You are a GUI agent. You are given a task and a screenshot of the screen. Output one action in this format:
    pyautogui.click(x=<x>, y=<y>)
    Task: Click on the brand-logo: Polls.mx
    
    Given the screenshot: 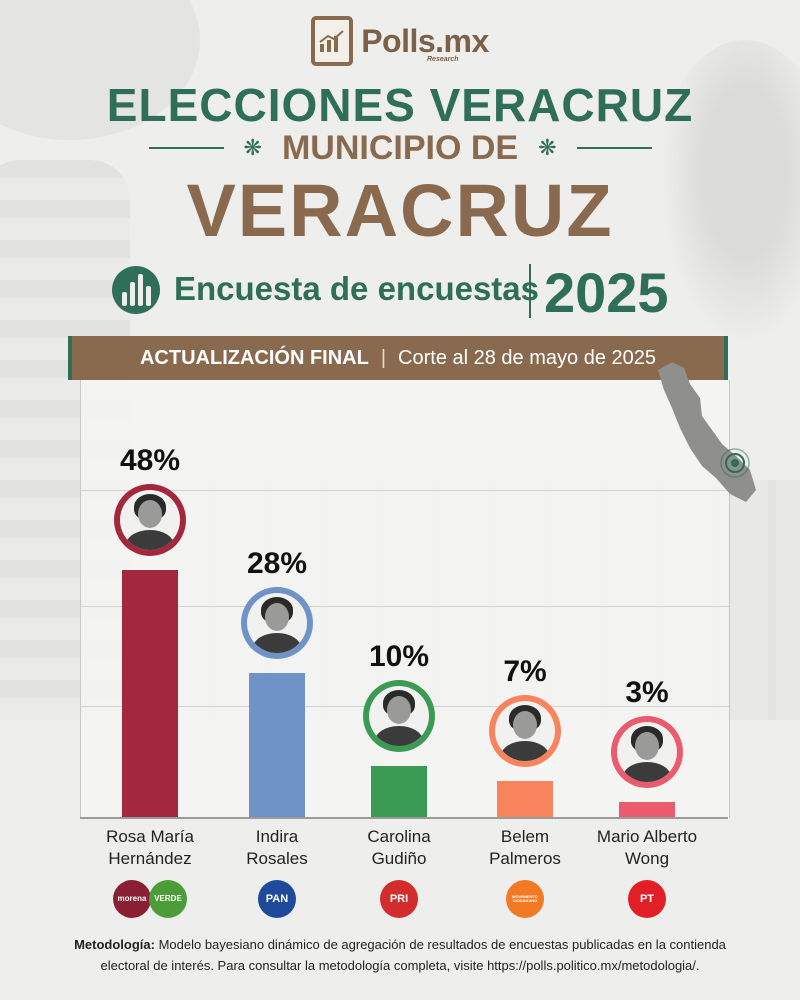 What is the action you would take?
    pyautogui.click(x=400, y=41)
    